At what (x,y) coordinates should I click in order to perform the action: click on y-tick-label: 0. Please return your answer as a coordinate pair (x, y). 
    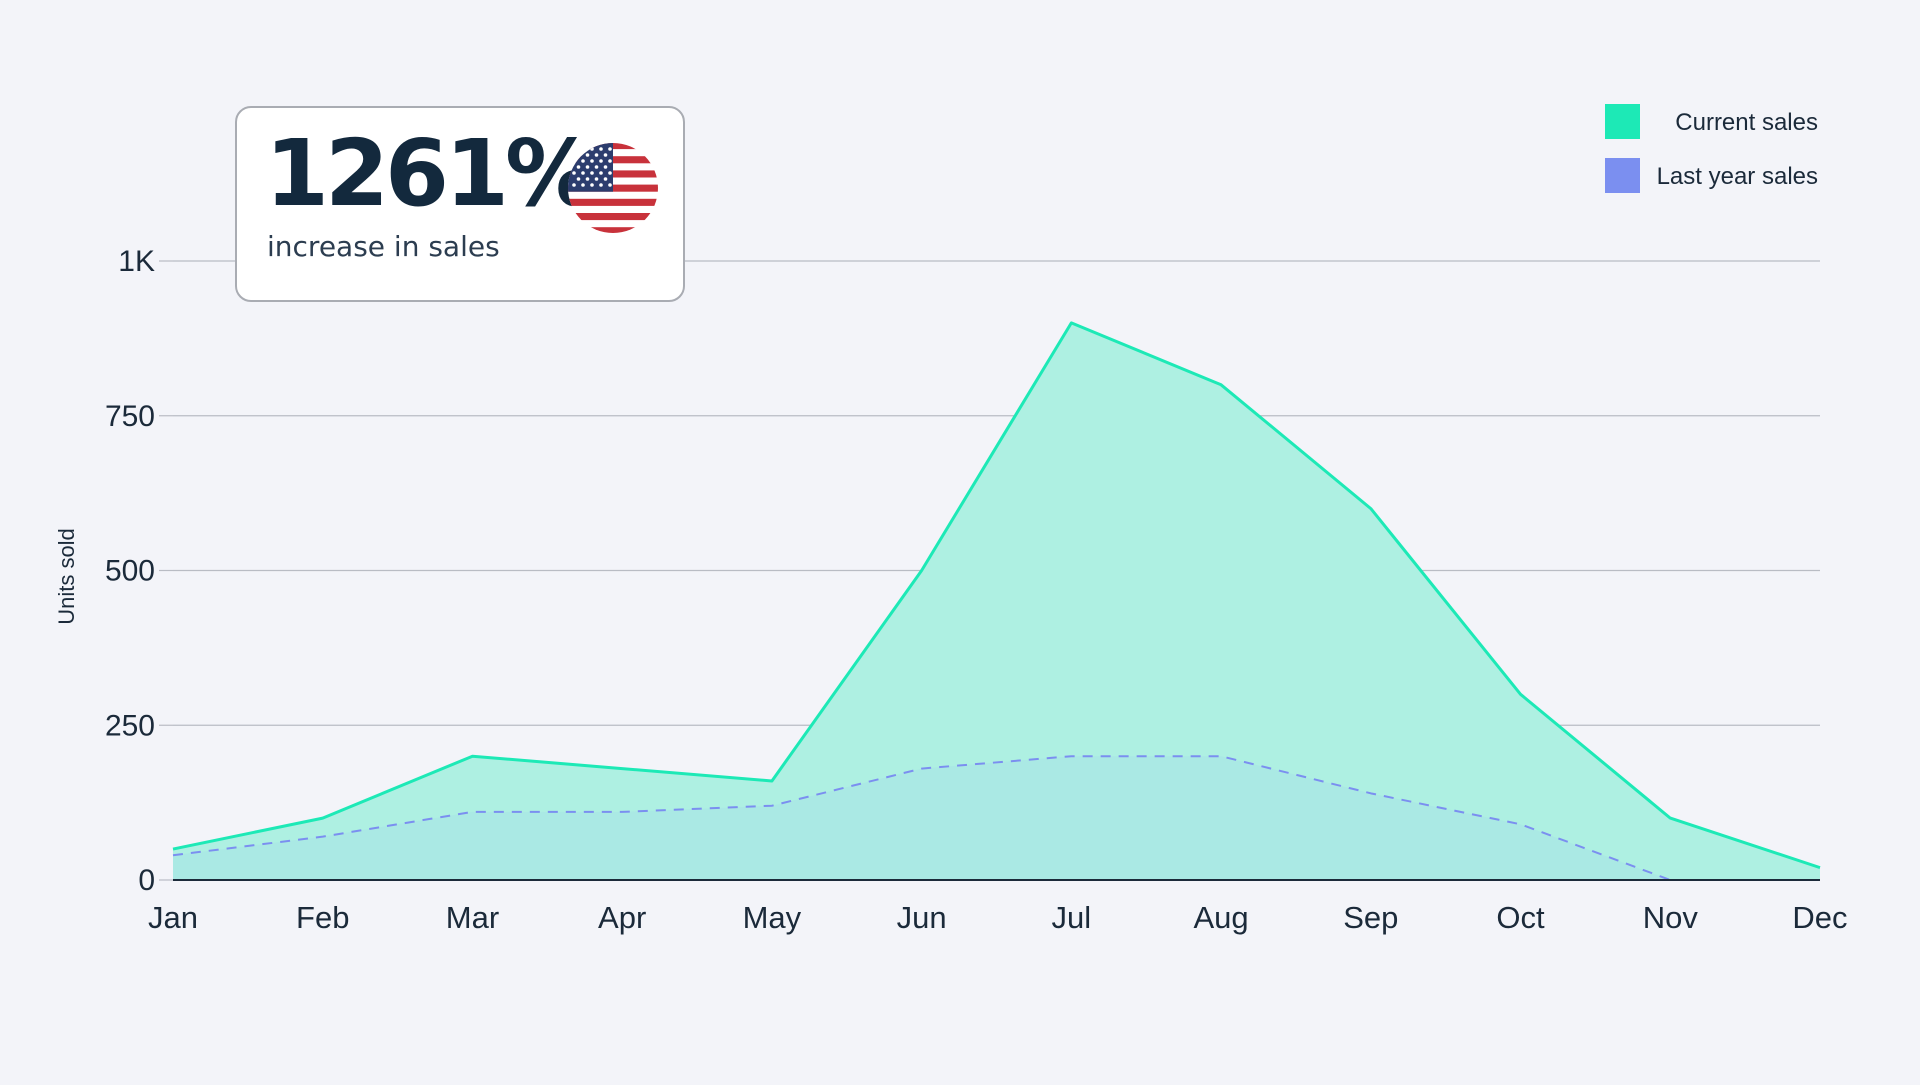
    Looking at the image, I should click on (146, 880).